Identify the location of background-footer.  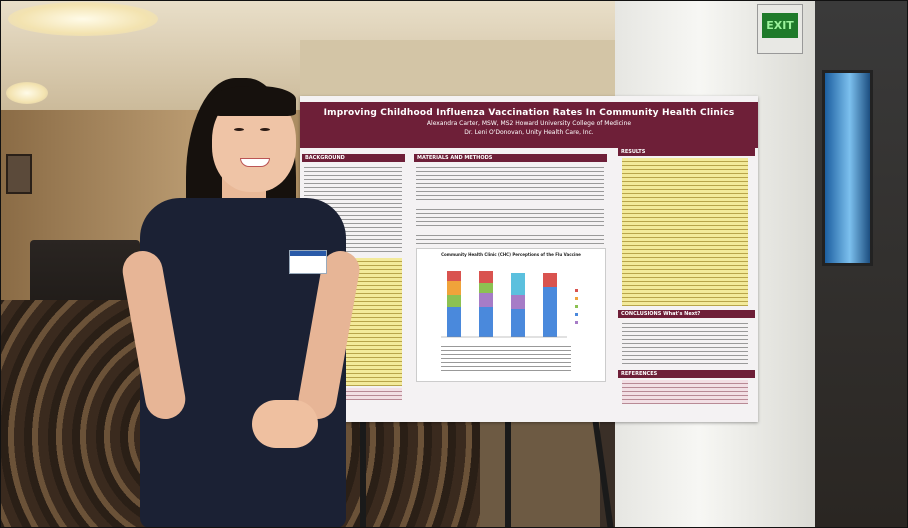
(371, 394).